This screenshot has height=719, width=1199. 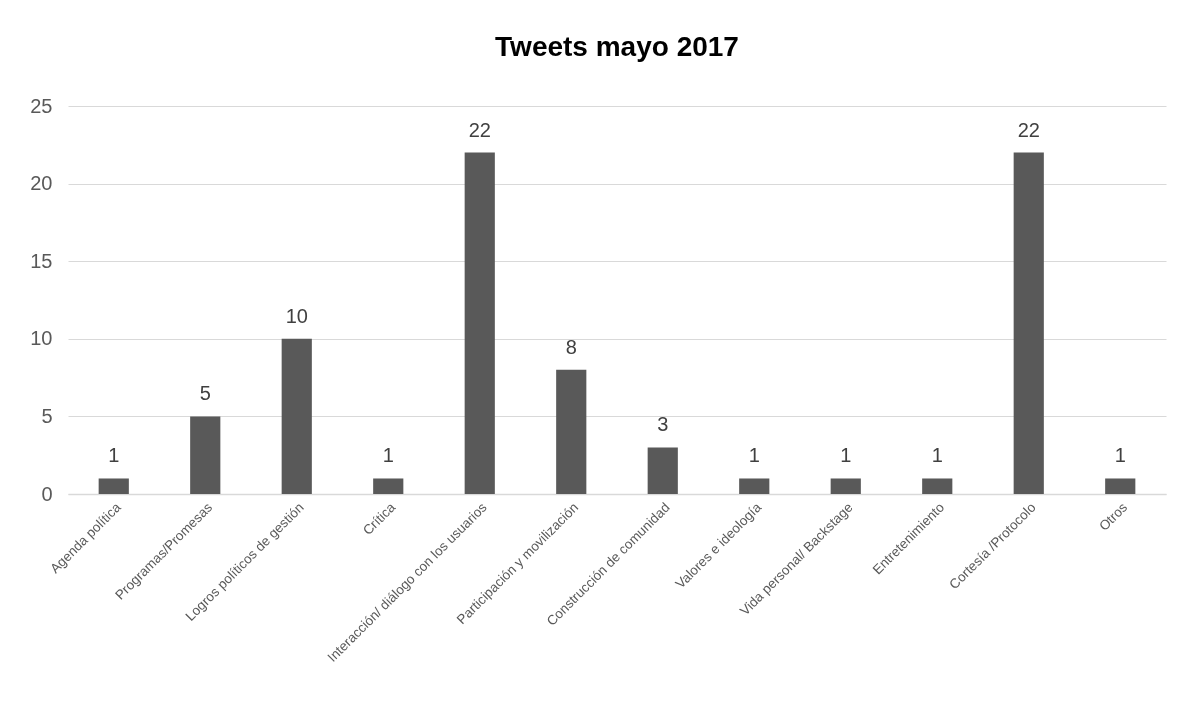 I want to click on chart-title: Tweets mayo 2017, so click(x=617, y=46).